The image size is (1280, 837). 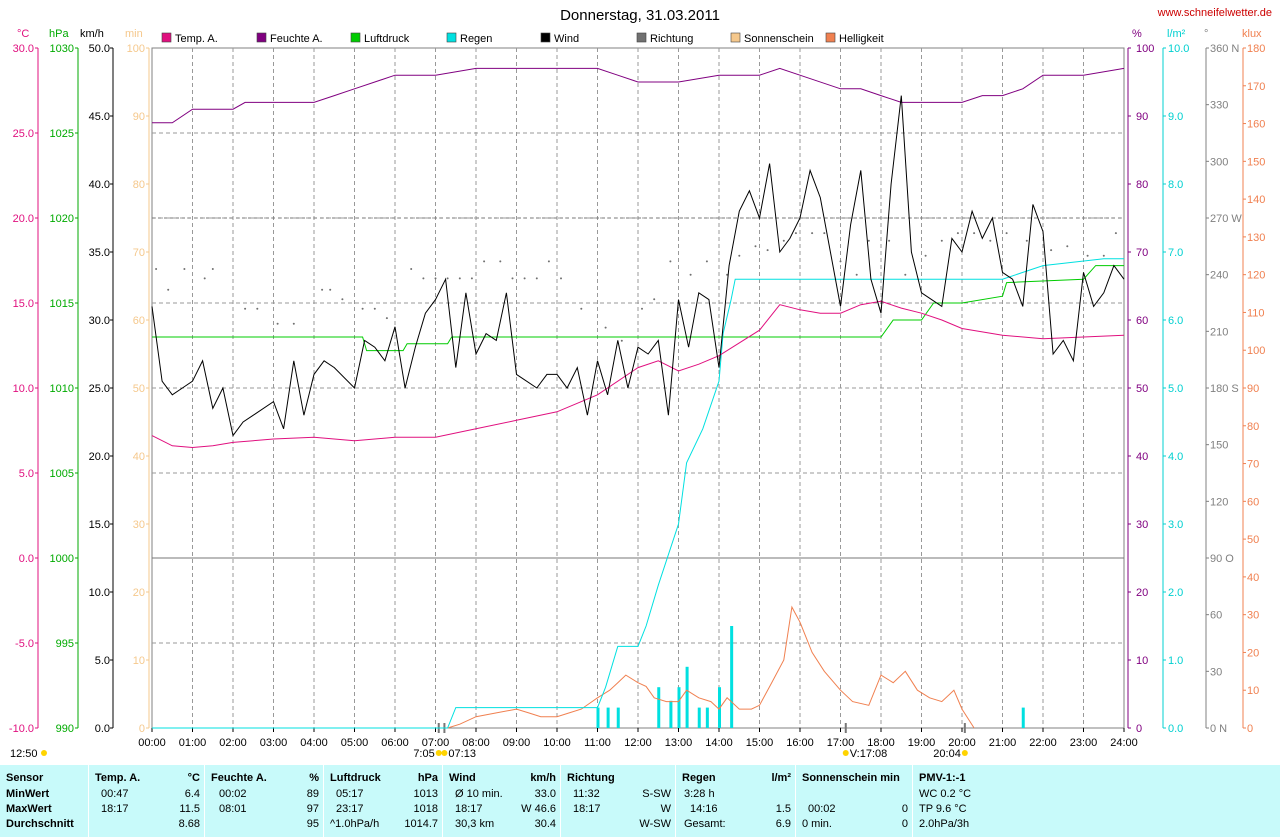 What do you see at coordinates (841, 743) in the screenshot?
I see `time-tick-label: 17:00` at bounding box center [841, 743].